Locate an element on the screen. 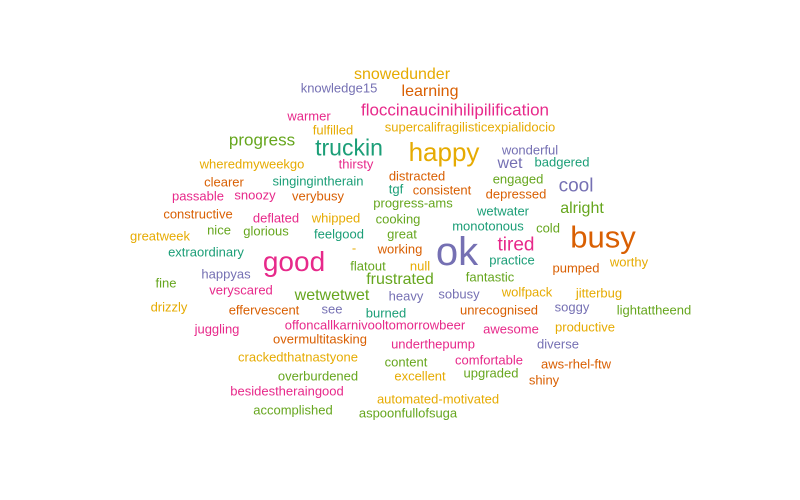 This screenshot has width=800, height=500. word-80: overburdened is located at coordinates (318, 376).